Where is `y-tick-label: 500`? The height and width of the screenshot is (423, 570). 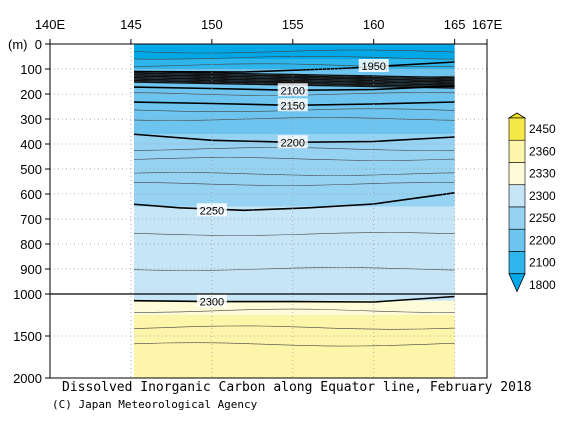
y-tick-label: 500 is located at coordinates (31, 169).